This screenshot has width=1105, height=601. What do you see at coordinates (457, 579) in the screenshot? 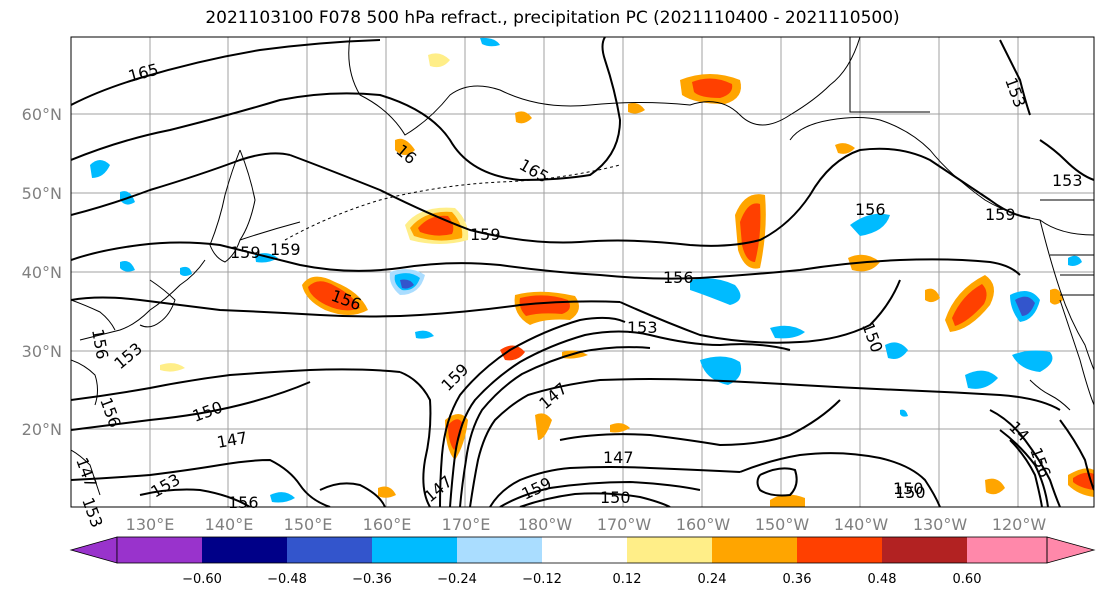
I see `colorbar-tick-label: −0.24` at bounding box center [457, 579].